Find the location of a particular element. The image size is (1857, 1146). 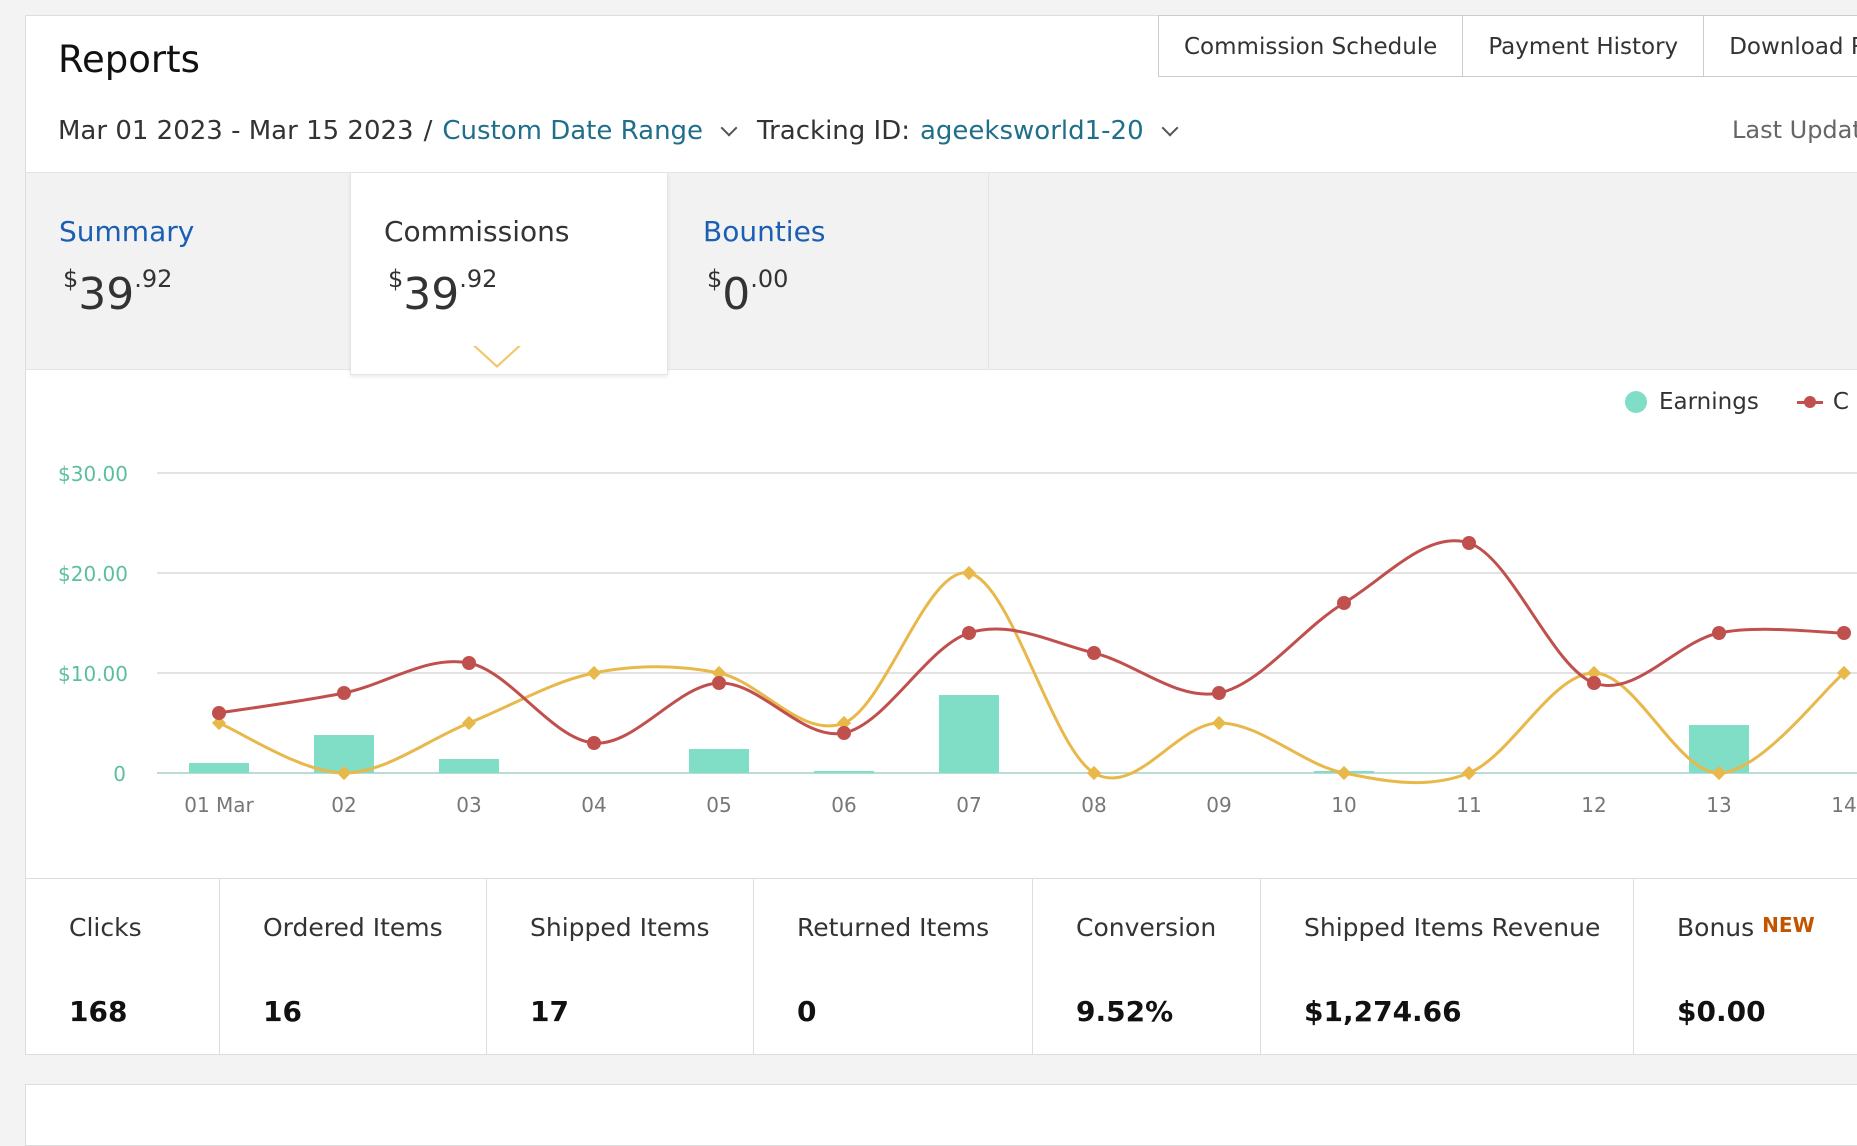

metric-value: 16 is located at coordinates (282, 1011).